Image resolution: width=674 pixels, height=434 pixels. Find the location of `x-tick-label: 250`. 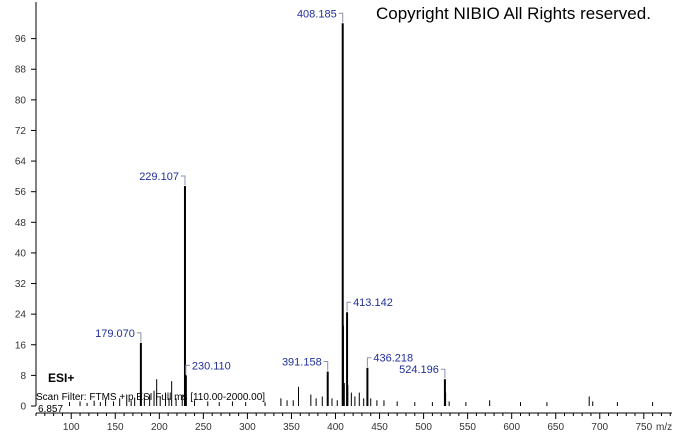

x-tick-label: 250 is located at coordinates (203, 427).